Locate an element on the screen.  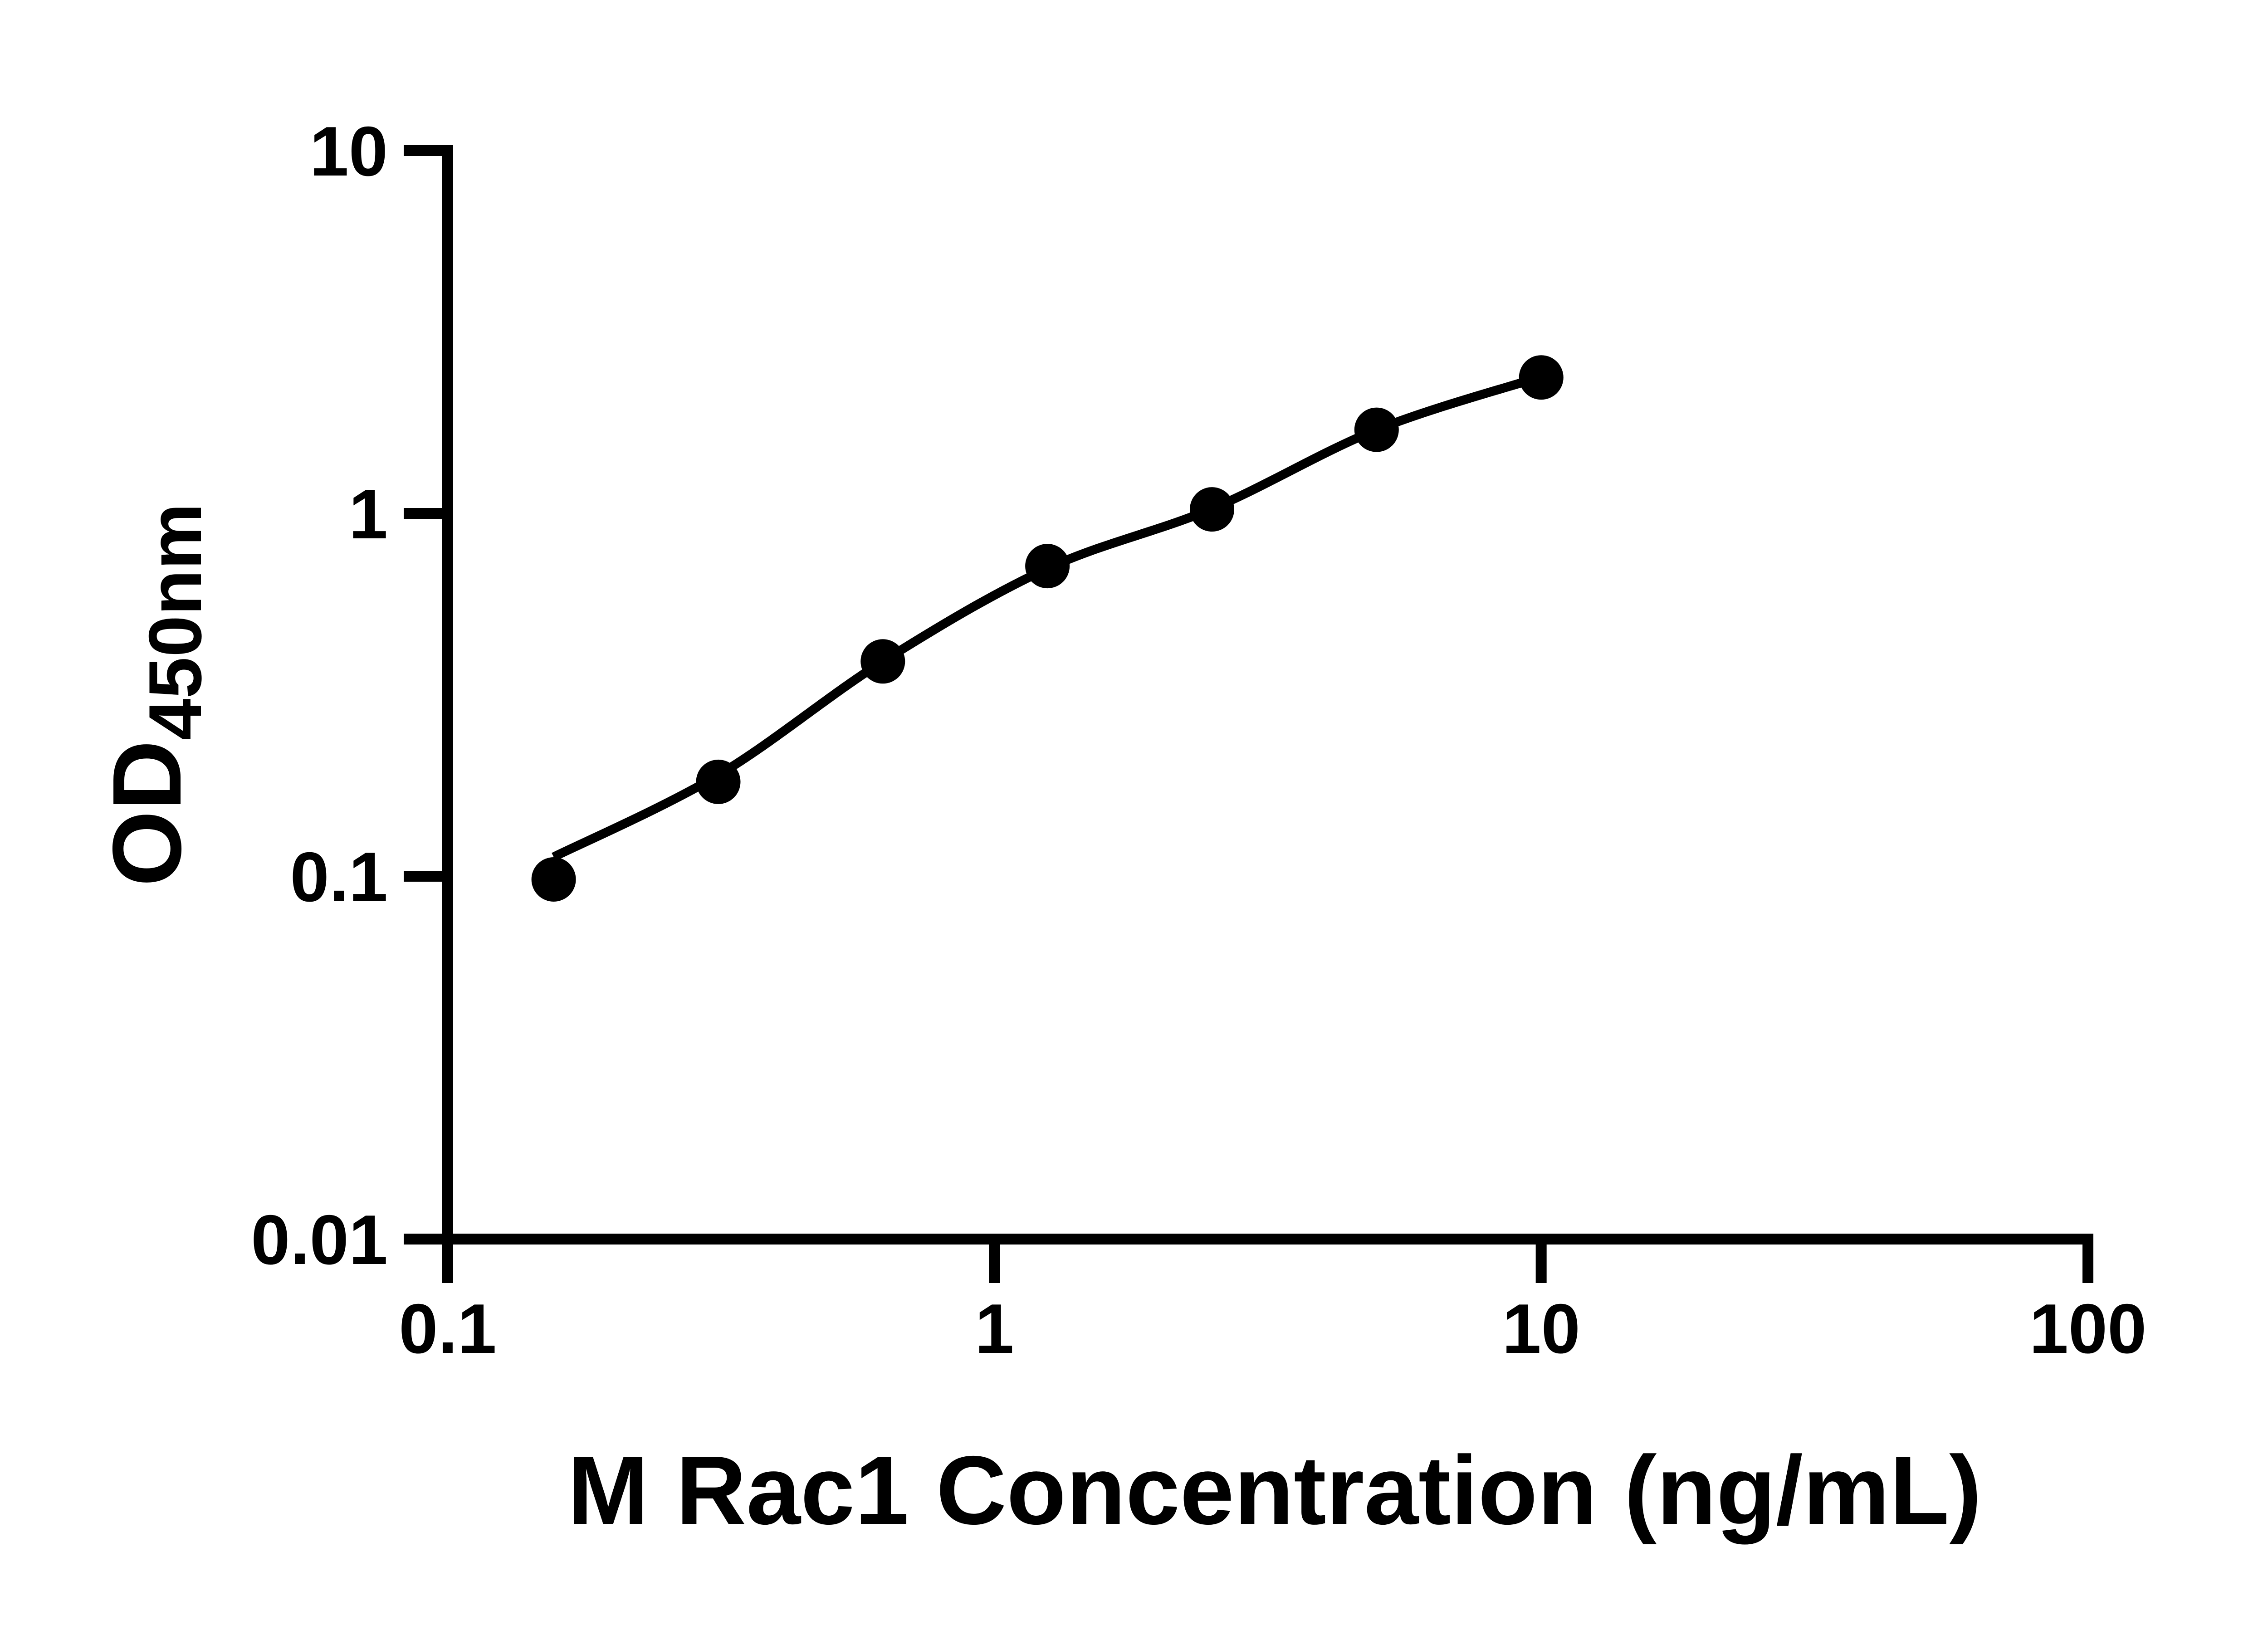
y-axis-title: OD450nm is located at coordinates (154, 694).